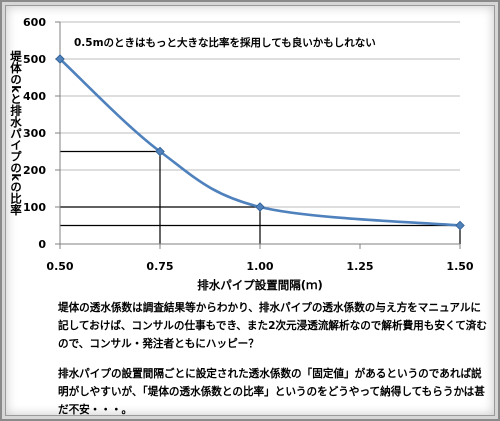 The width and height of the screenshot is (500, 421). What do you see at coordinates (159, 266) in the screenshot?
I see `x-tick-label-0.75: 0.75` at bounding box center [159, 266].